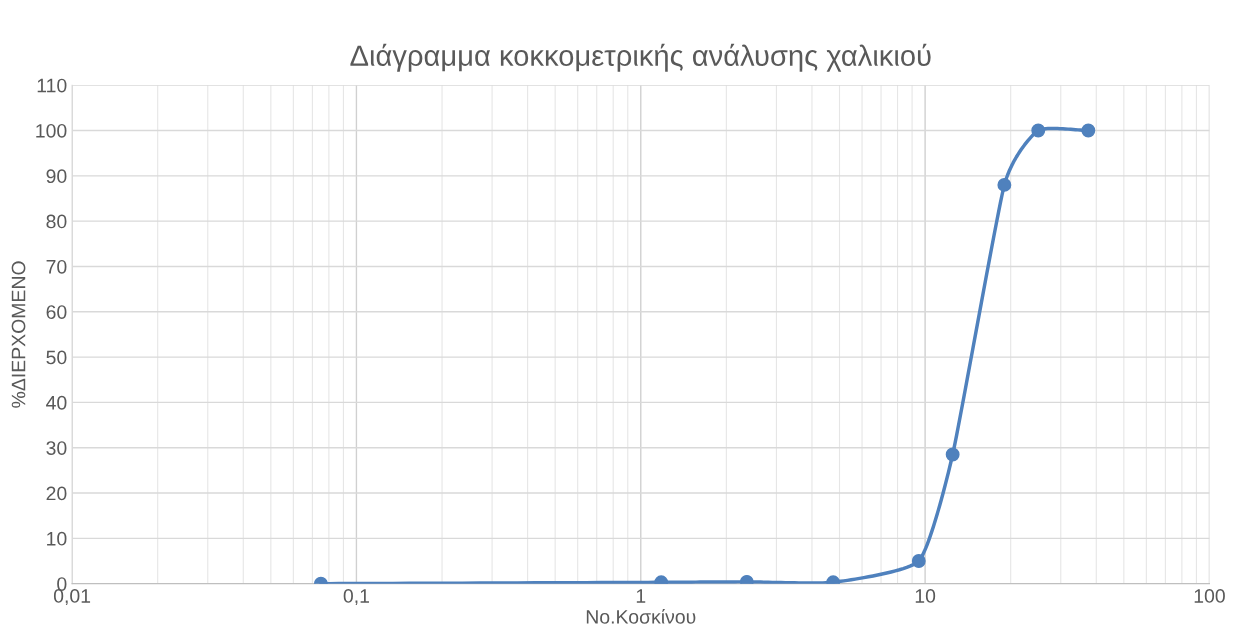  Describe the element at coordinates (56, 266) in the screenshot. I see `y-tick-label: 70` at that location.